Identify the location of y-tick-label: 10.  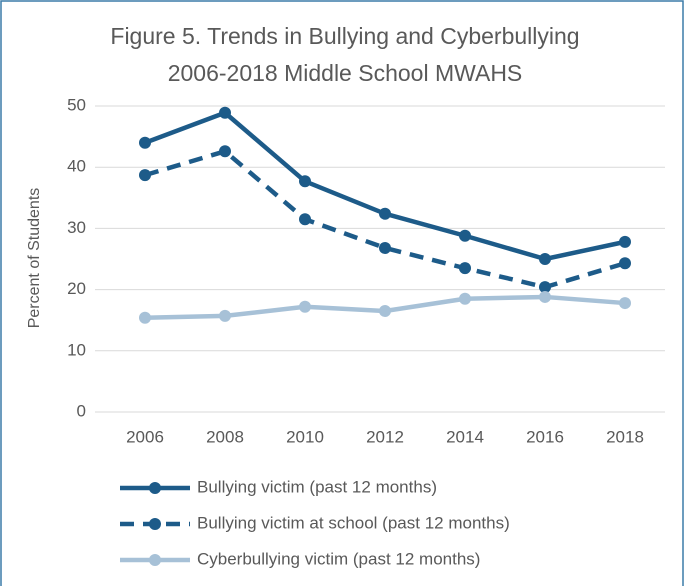
(76, 349).